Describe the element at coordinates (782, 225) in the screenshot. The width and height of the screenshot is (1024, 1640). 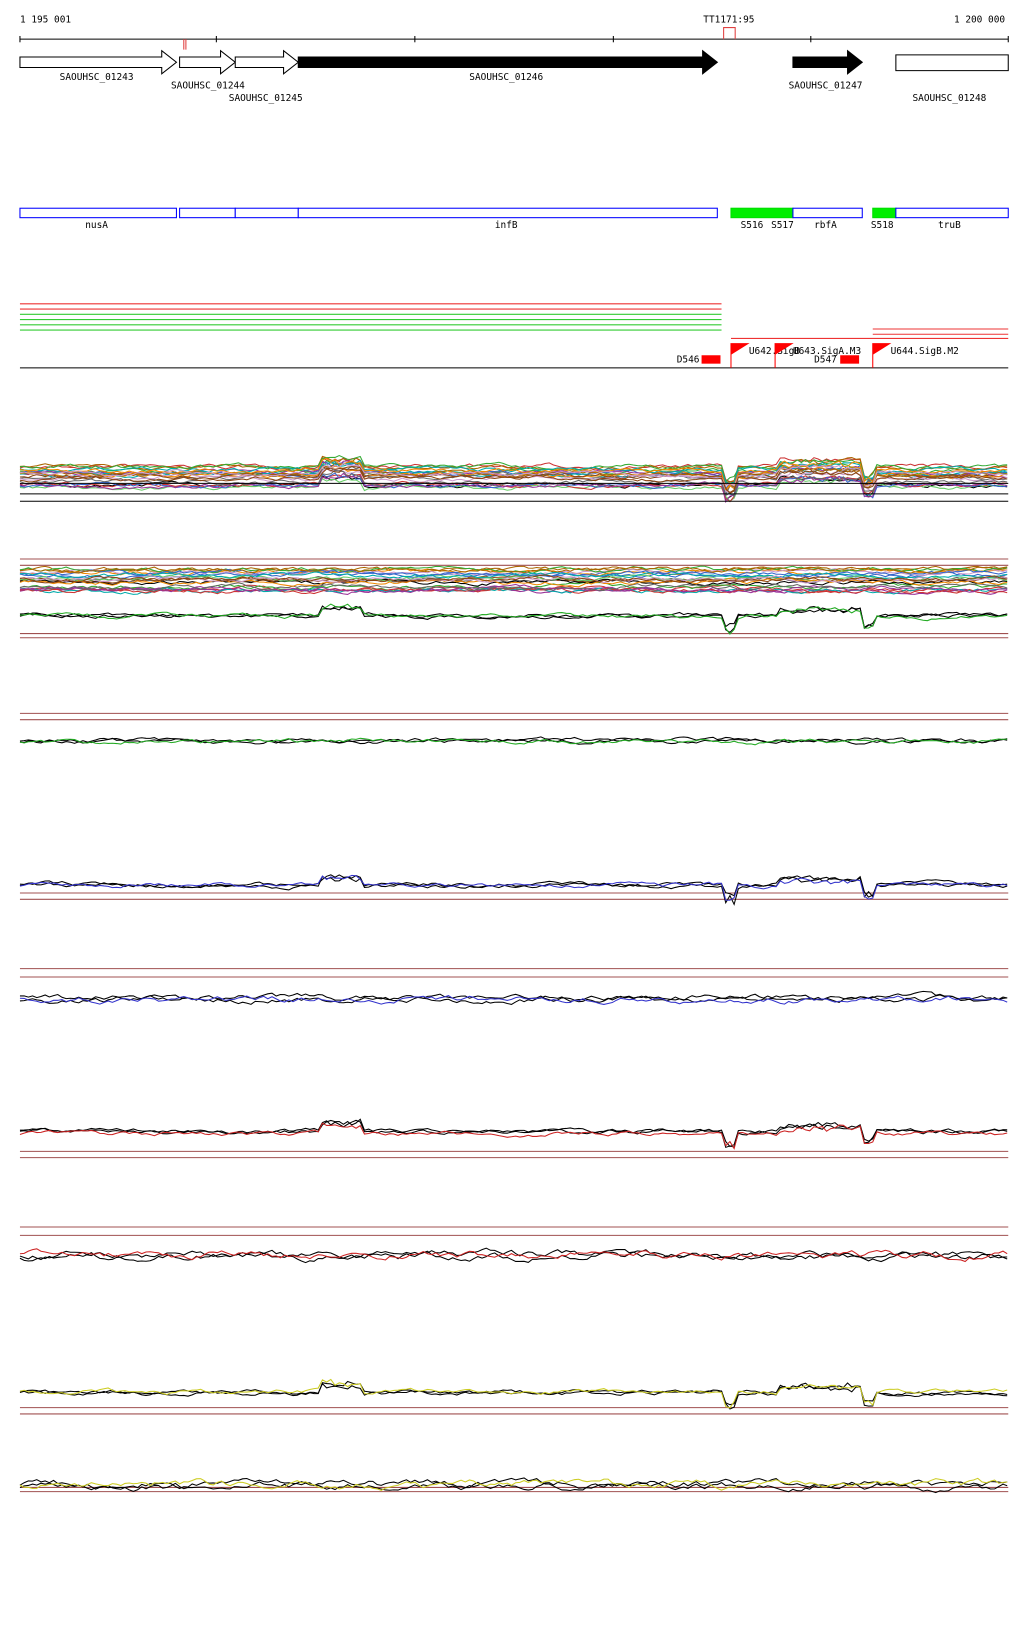
I see `region-label: S517` at that location.